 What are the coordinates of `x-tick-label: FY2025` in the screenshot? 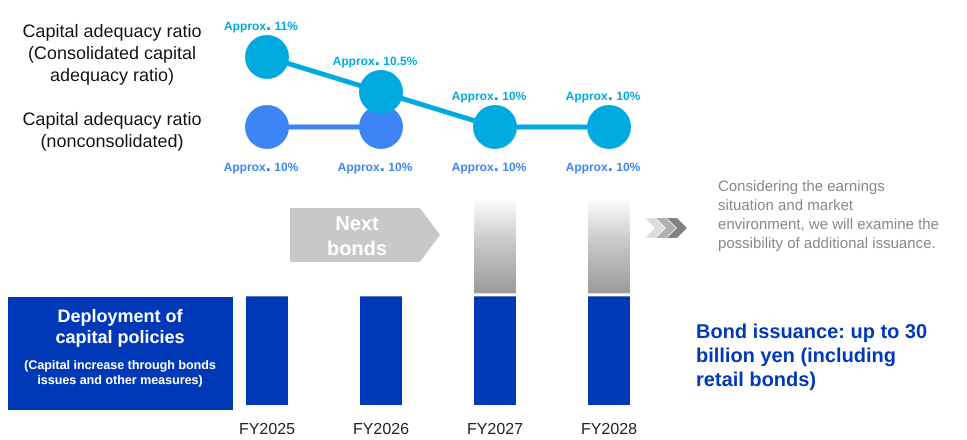 It's located at (267, 429).